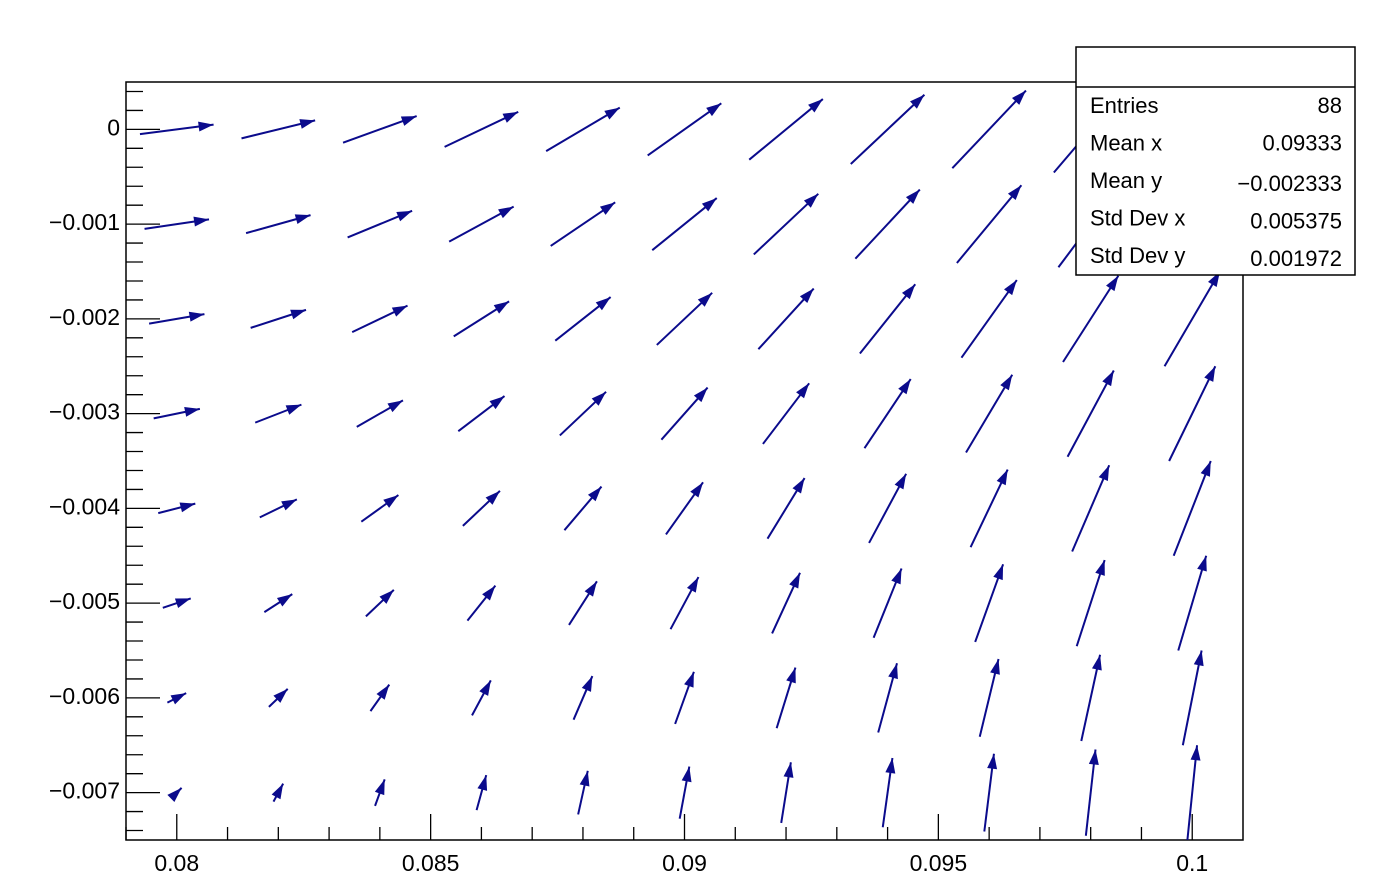  I want to click on stats-box, so click(1215, 161).